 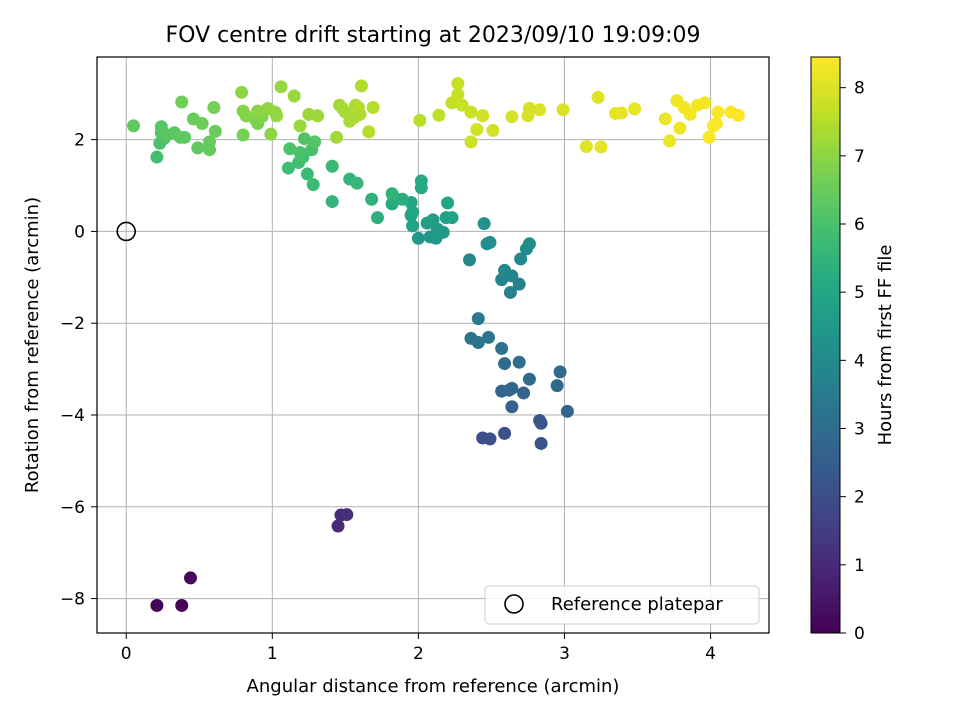 I want to click on x-tick-label: 0, so click(x=126, y=654).